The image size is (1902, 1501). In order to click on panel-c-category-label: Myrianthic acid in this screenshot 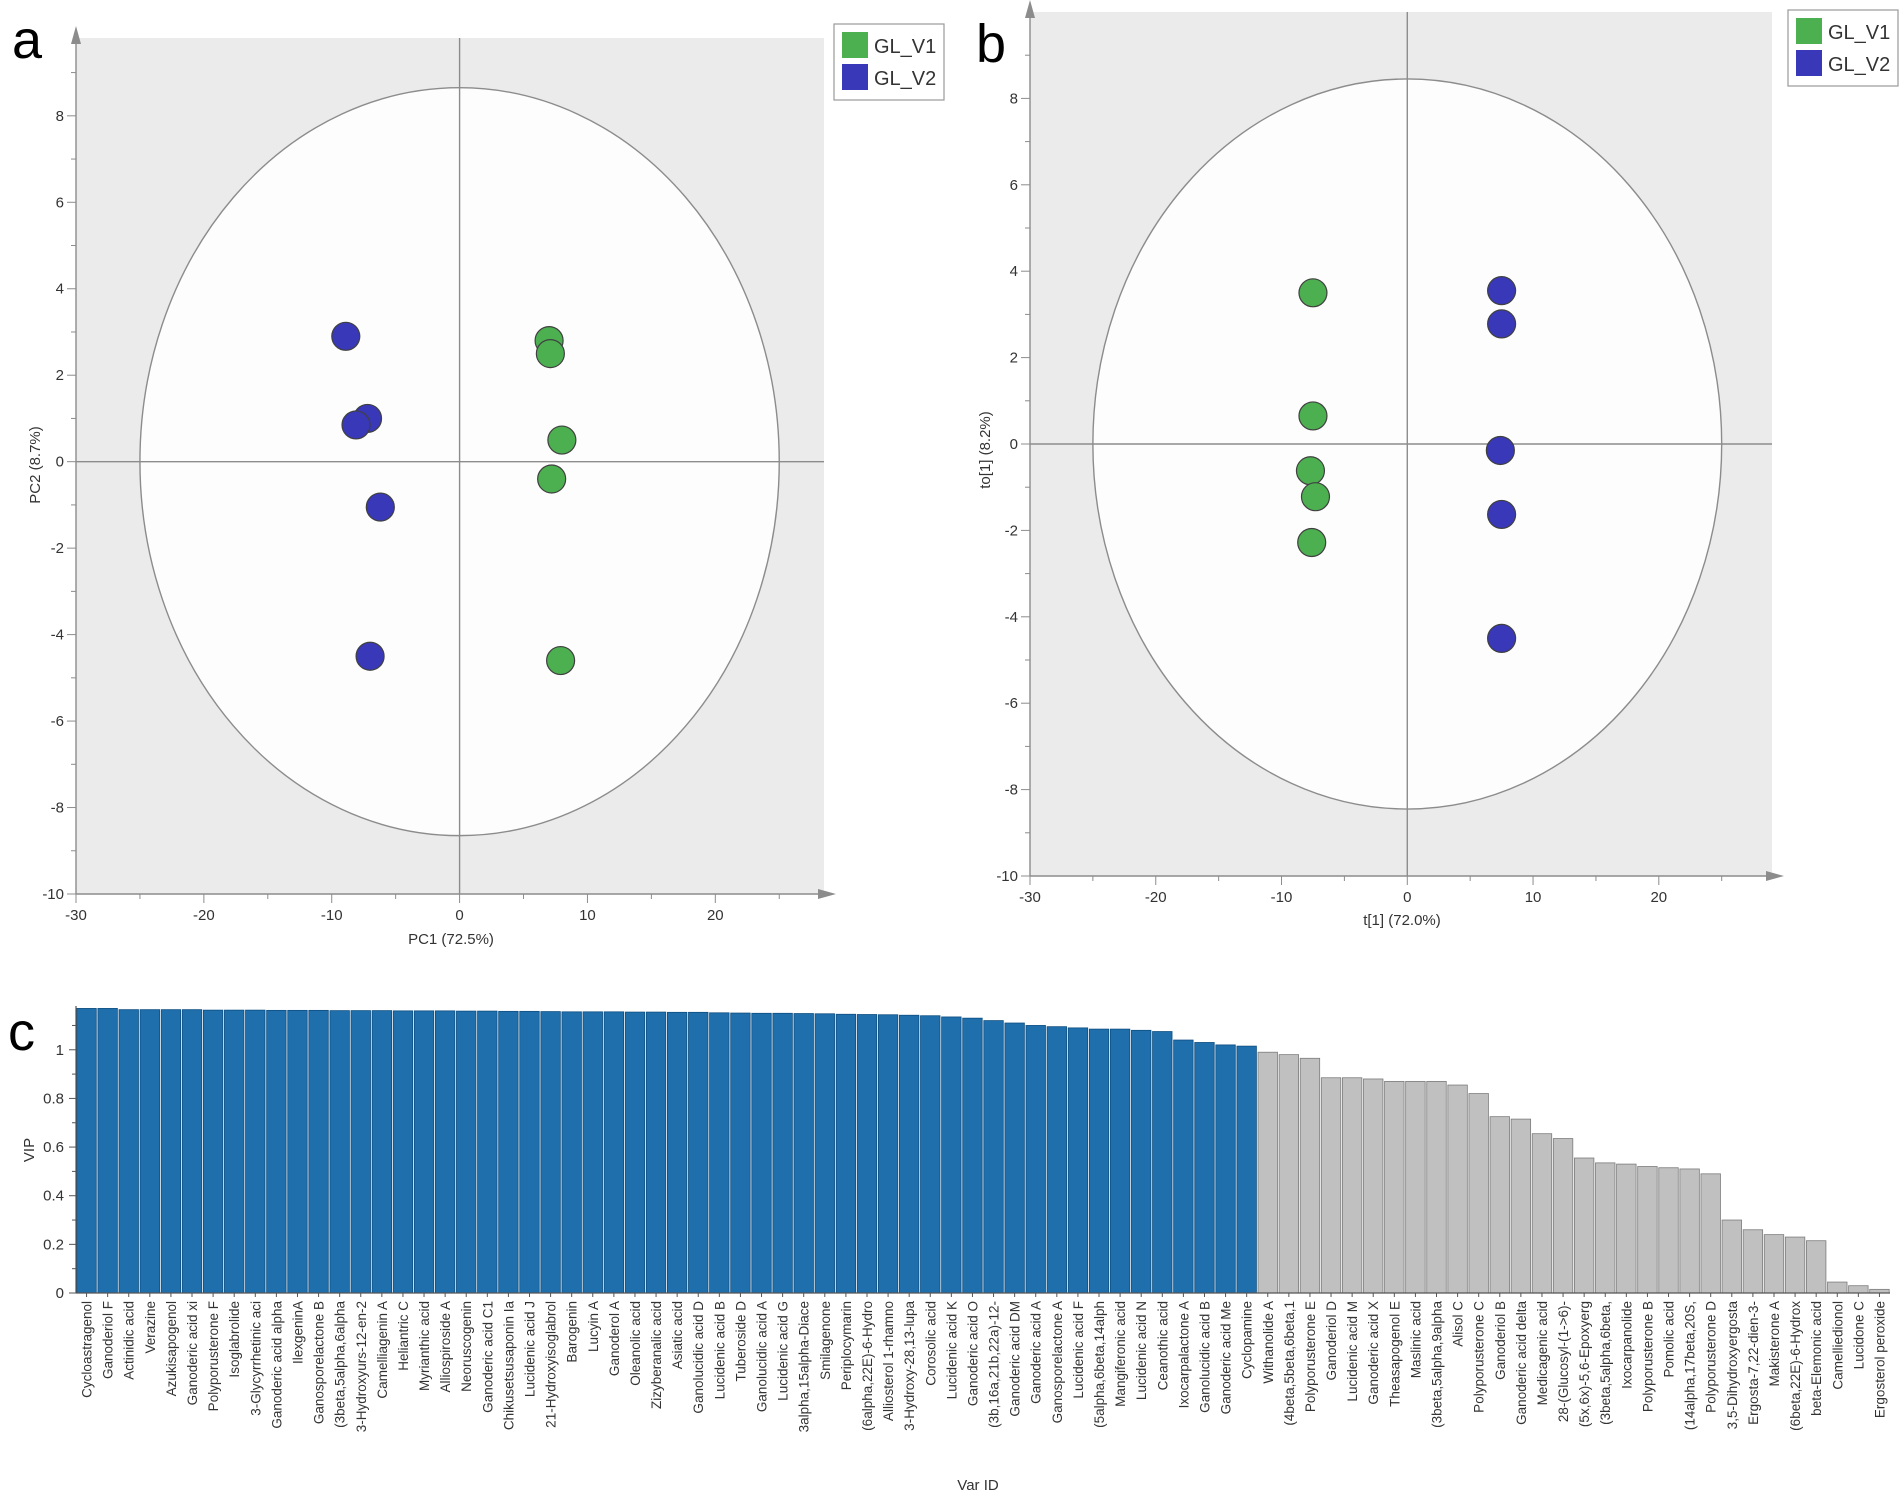, I will do `click(424, 1346)`.